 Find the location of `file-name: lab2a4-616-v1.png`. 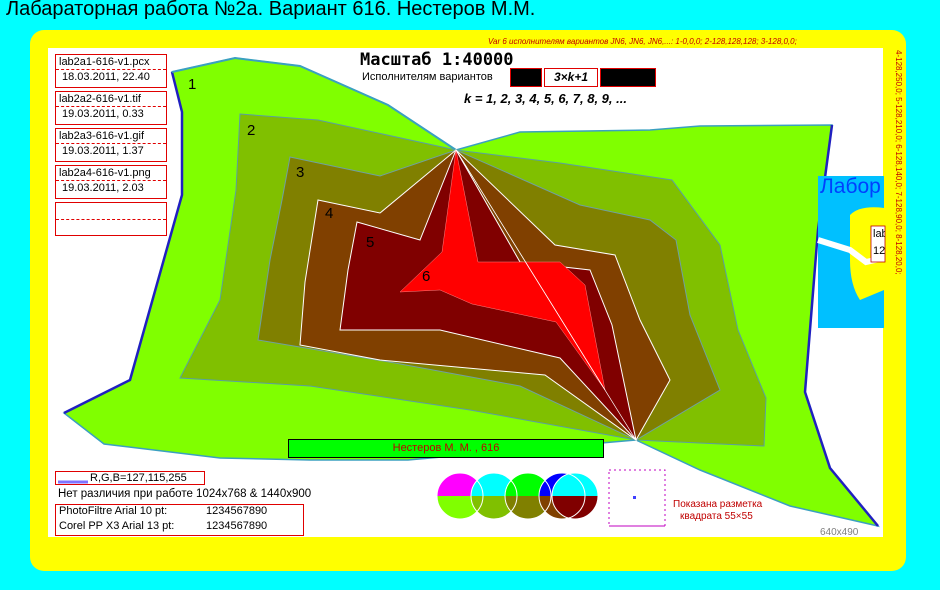

file-name: lab2a4-616-v1.png is located at coordinates (105, 173).